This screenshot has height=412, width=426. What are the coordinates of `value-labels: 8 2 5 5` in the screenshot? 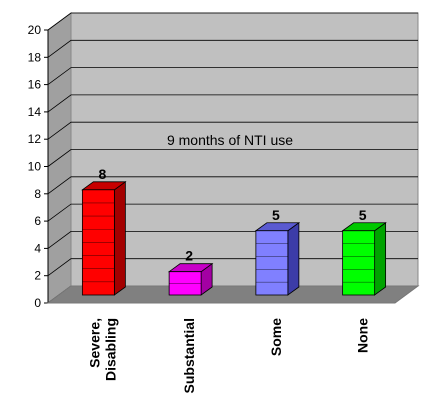 It's located at (232, 215).